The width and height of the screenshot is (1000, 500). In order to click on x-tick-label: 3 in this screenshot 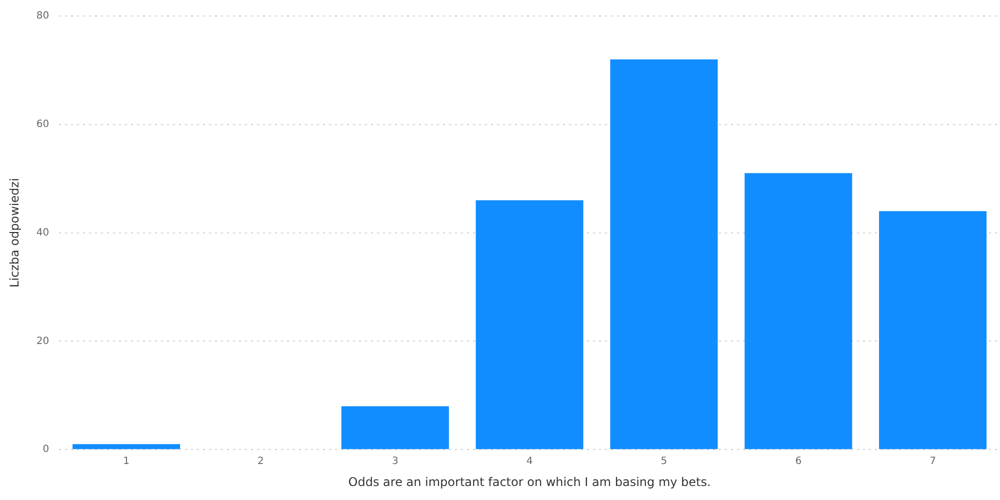, I will do `click(395, 462)`.